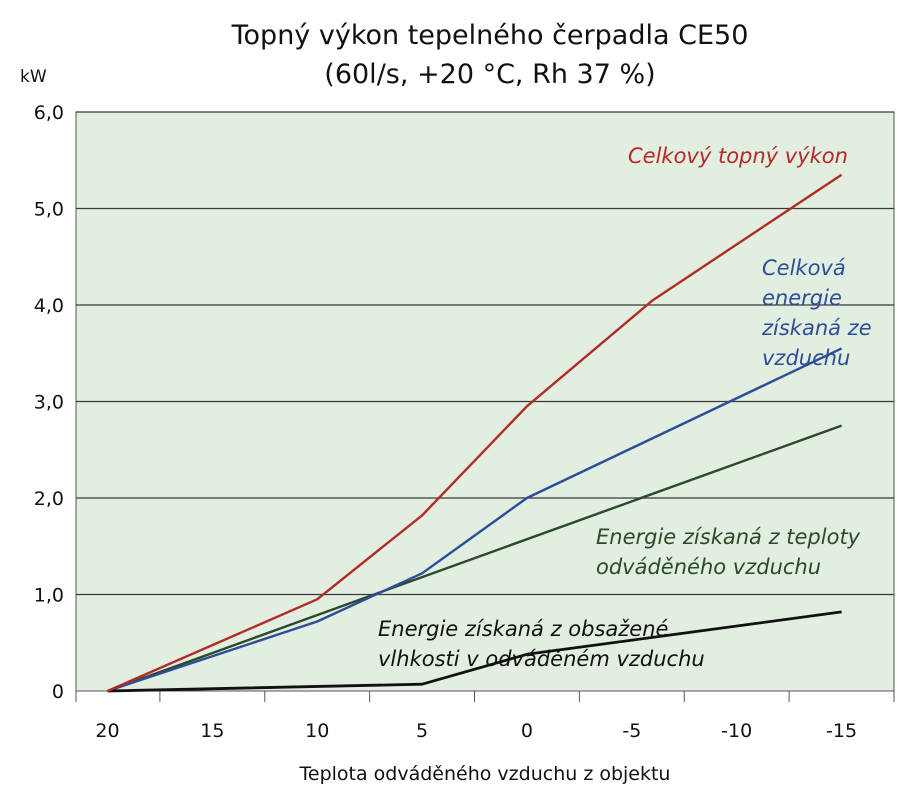  I want to click on chart-title: Topný výkon tepelného čerpadla CE50, so click(490, 35).